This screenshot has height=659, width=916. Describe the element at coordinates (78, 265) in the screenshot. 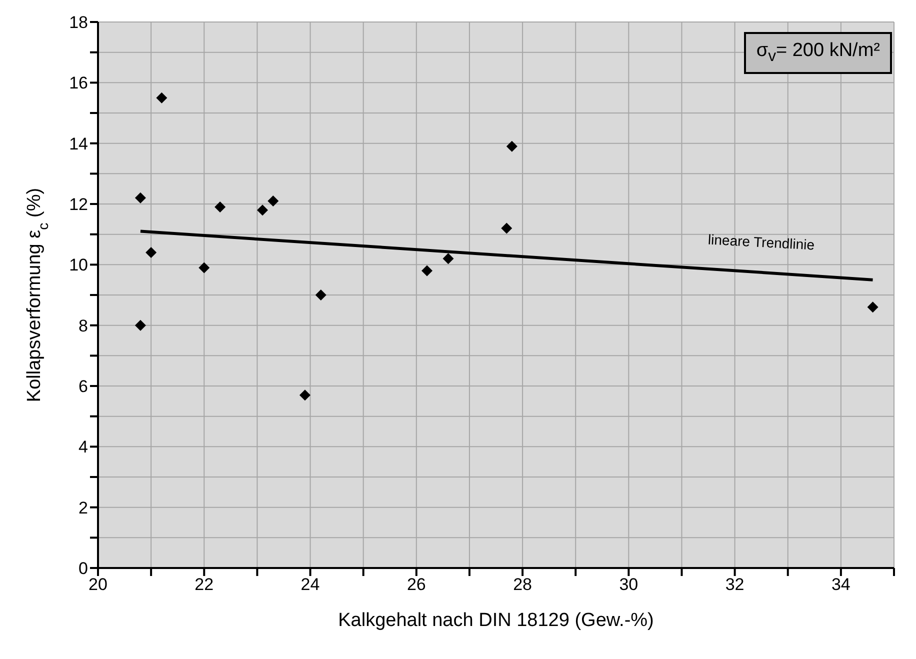

I see `y-tick-label: 10` at that location.